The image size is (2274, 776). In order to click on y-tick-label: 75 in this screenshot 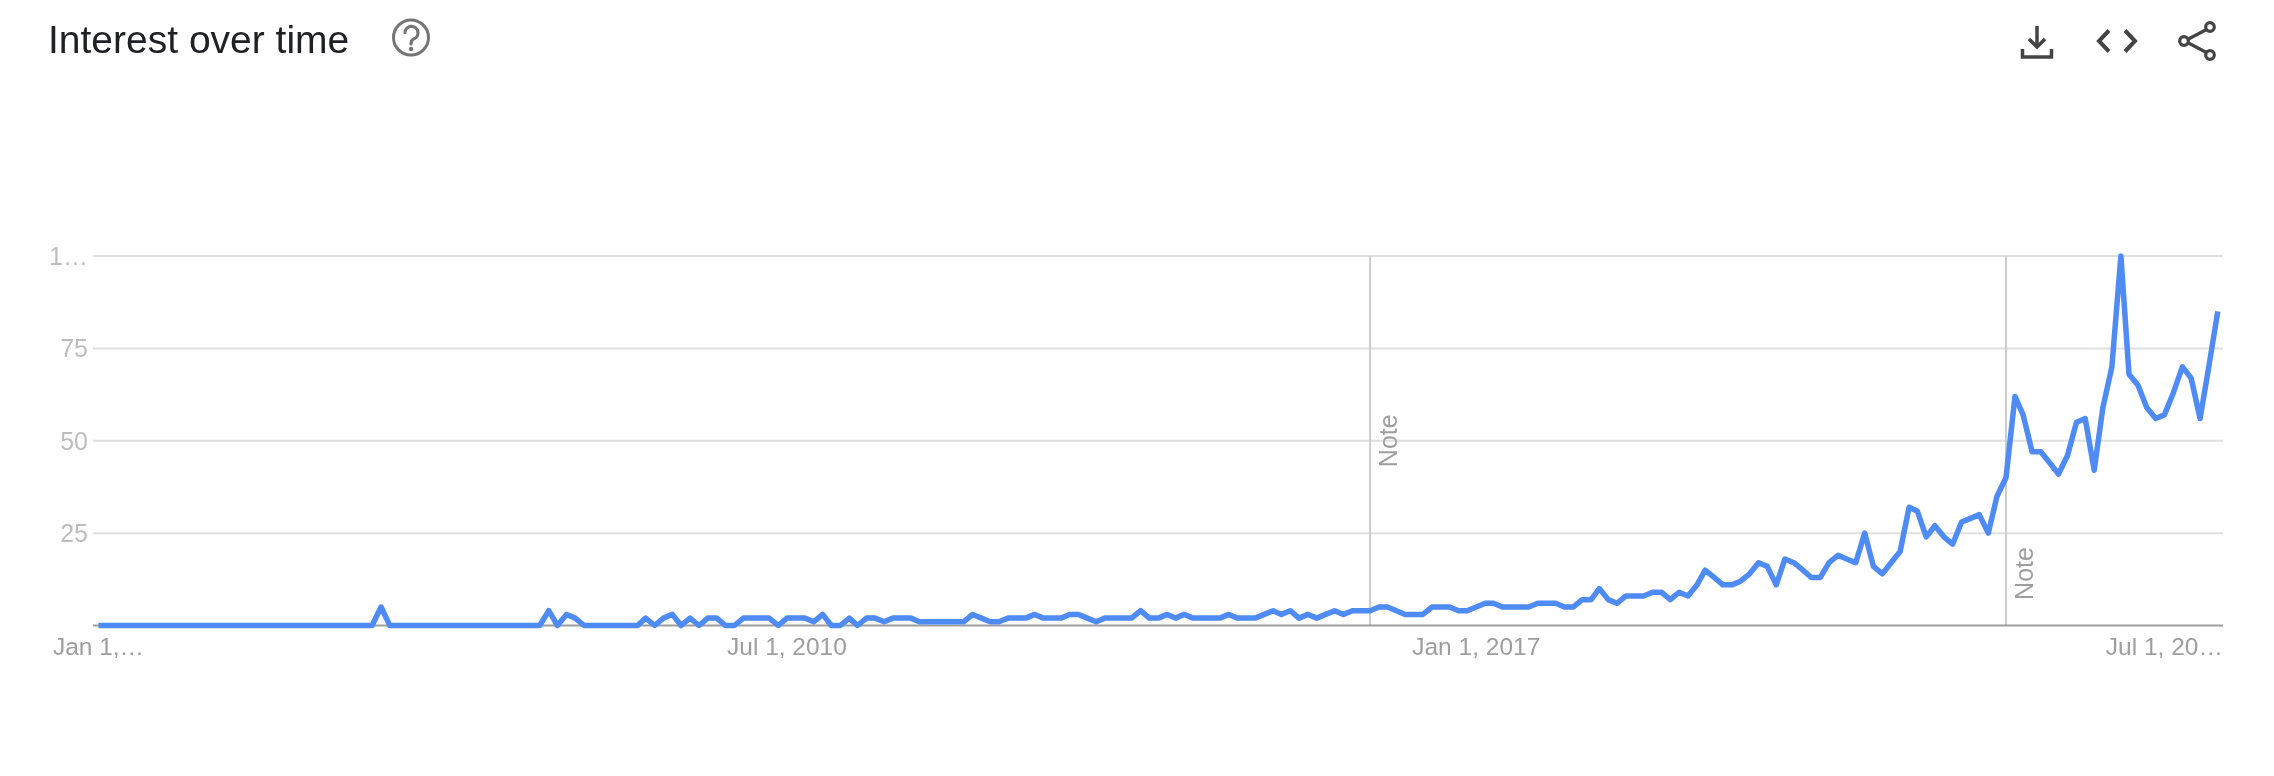, I will do `click(74, 348)`.